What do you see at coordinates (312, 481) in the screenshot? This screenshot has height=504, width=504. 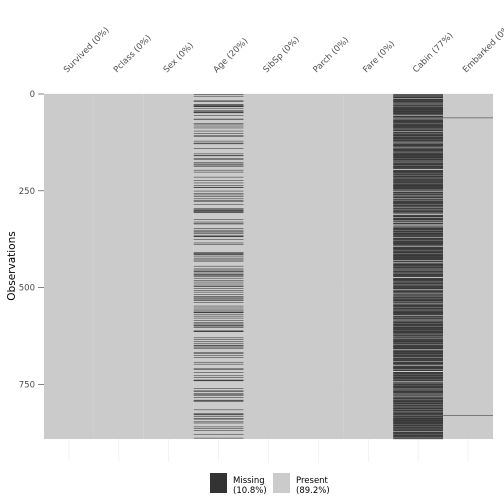 I see `legend-label: Present` at bounding box center [312, 481].